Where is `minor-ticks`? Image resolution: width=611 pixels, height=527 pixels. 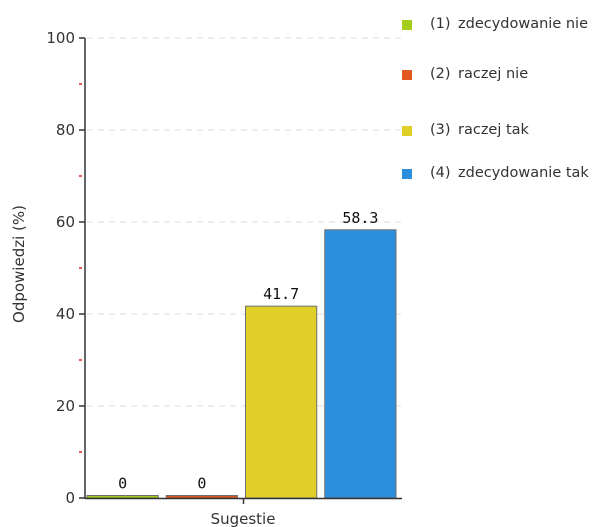 minor-ticks is located at coordinates (80, 268).